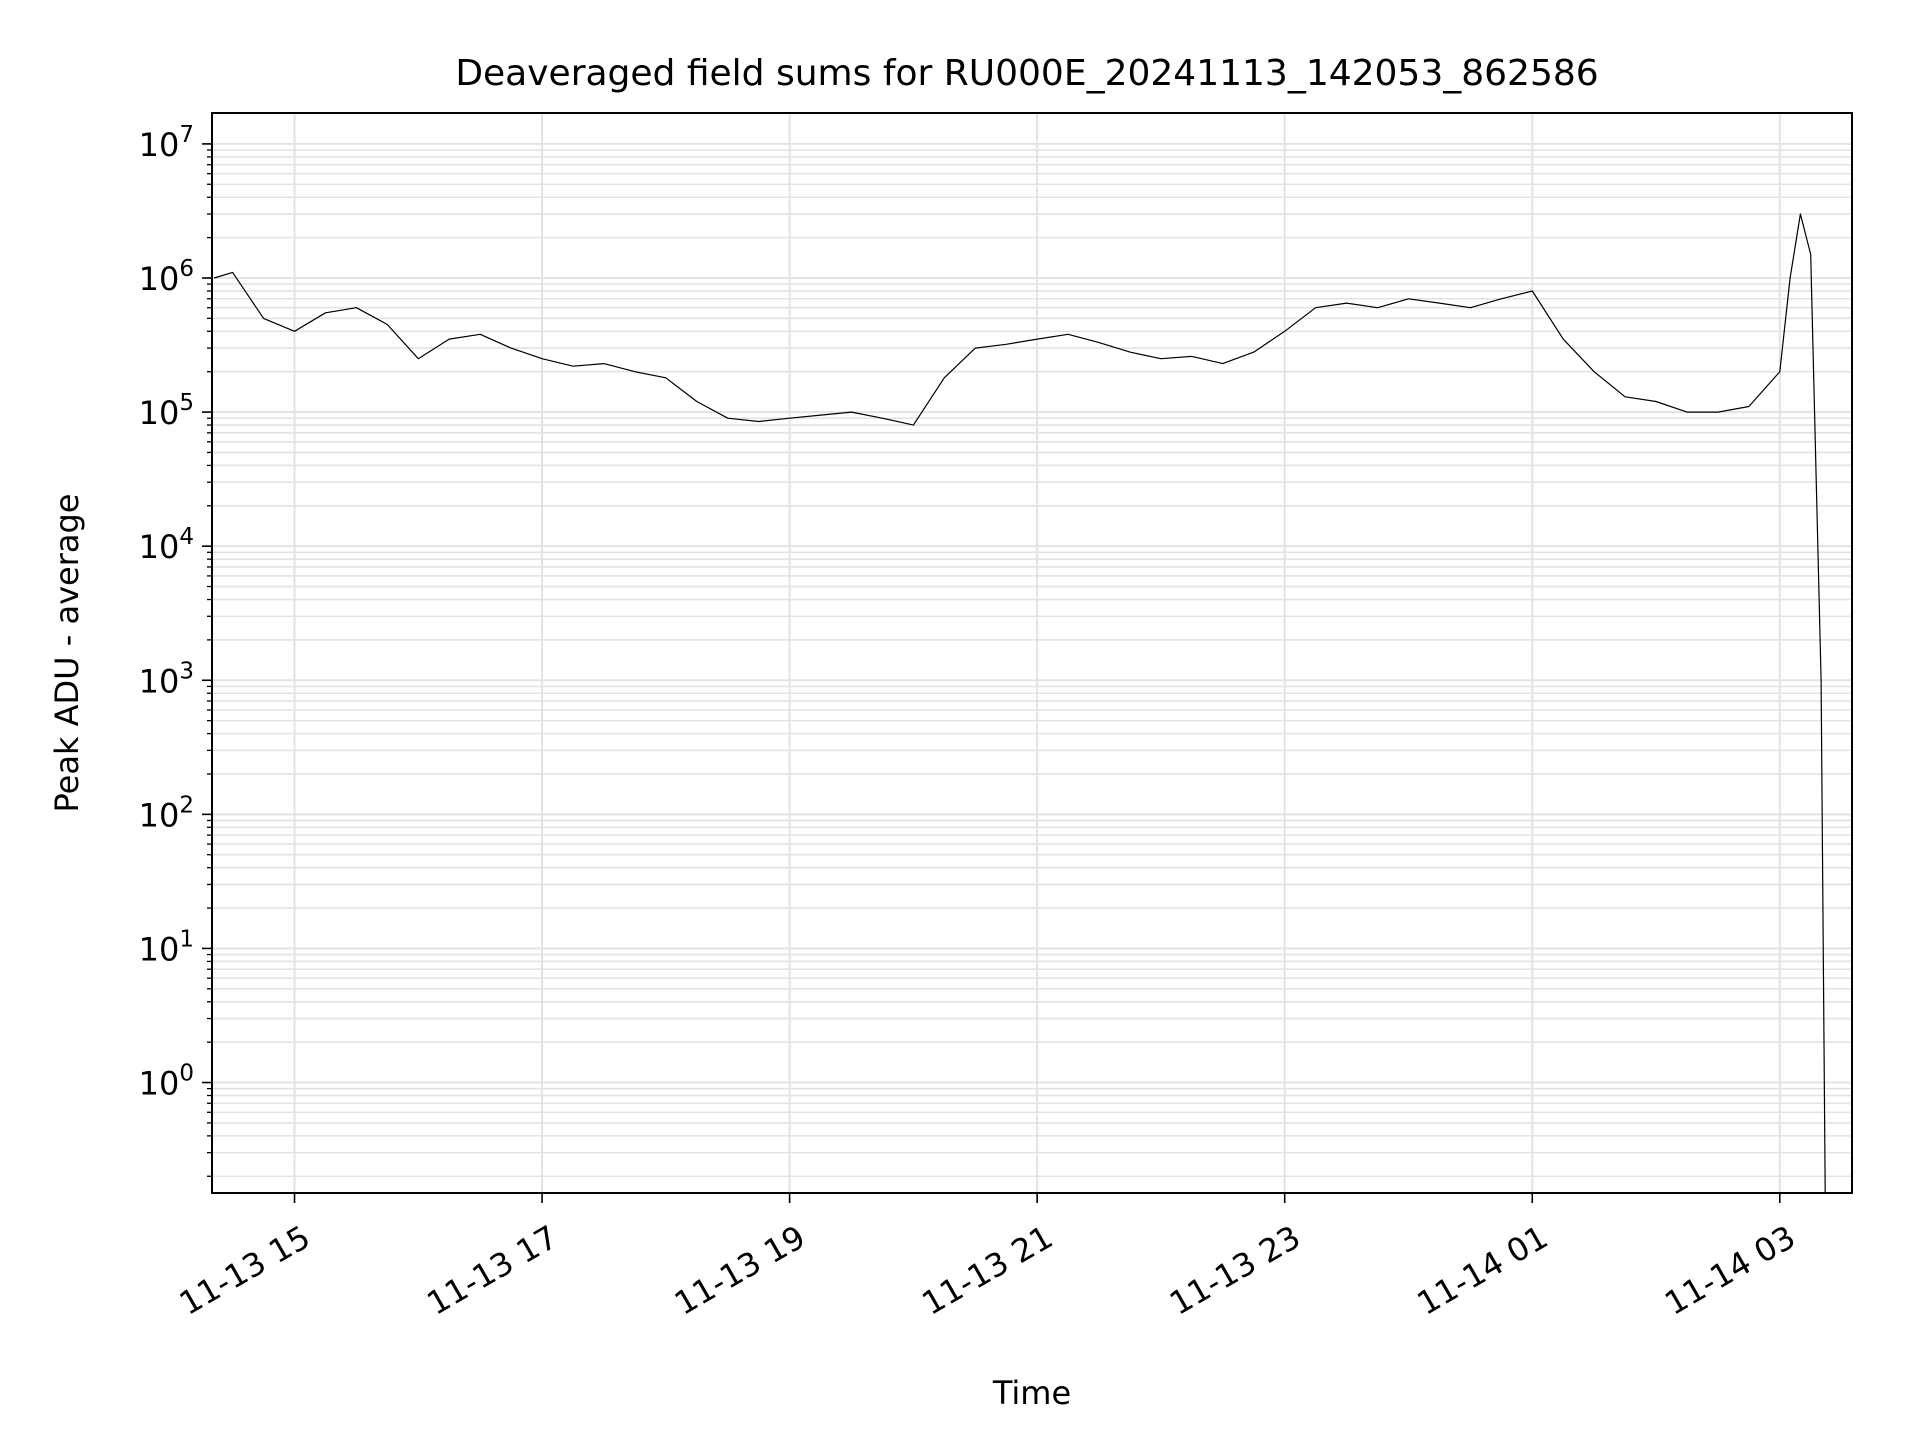 This screenshot has width=1920, height=1440. What do you see at coordinates (988, 1270) in the screenshot?
I see `x-tick-label: 11-13 21` at bounding box center [988, 1270].